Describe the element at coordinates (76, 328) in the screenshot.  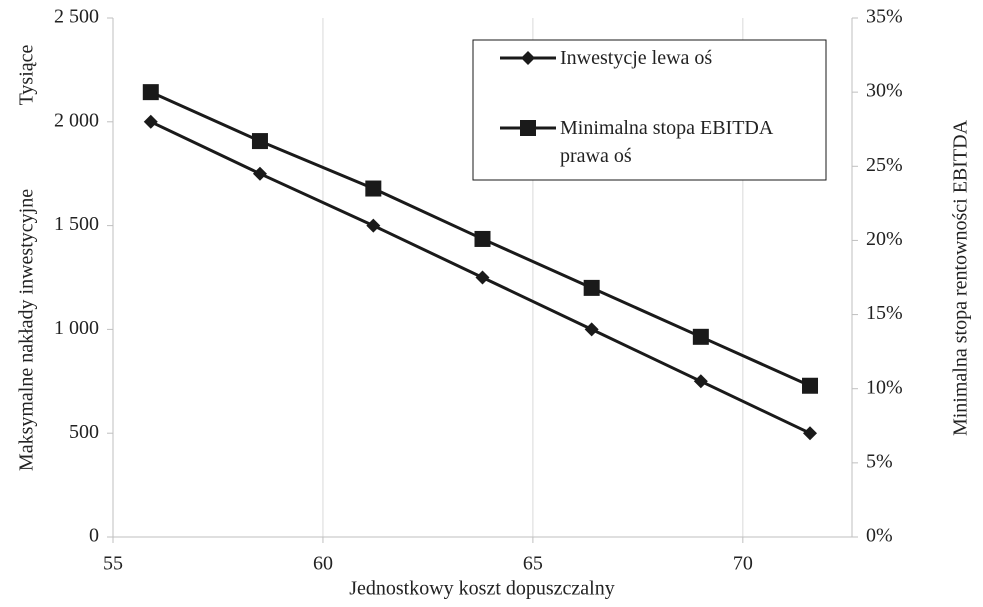
I see `y-tick-label: 1 000` at that location.